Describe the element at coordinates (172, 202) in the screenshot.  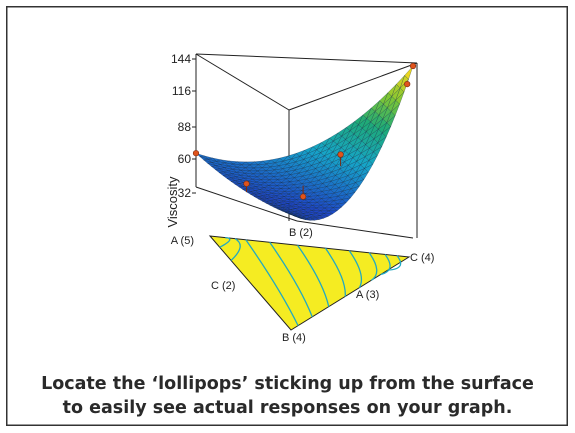
I see `z-axis-title: Viscosity` at that location.